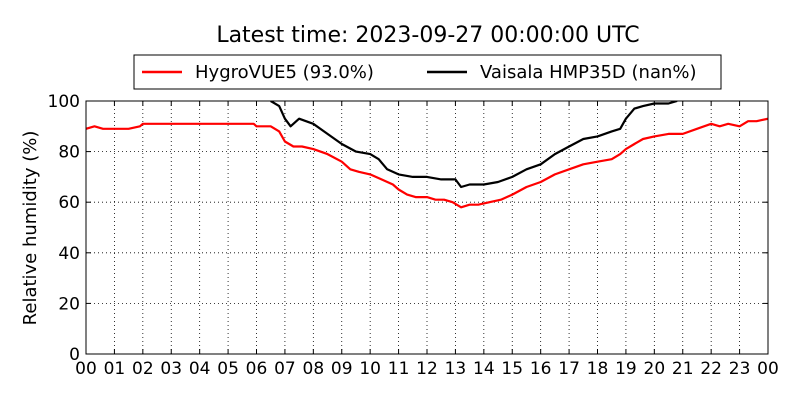 Image resolution: width=800 pixels, height=400 pixels. I want to click on x-tick-label: 14, so click(484, 369).